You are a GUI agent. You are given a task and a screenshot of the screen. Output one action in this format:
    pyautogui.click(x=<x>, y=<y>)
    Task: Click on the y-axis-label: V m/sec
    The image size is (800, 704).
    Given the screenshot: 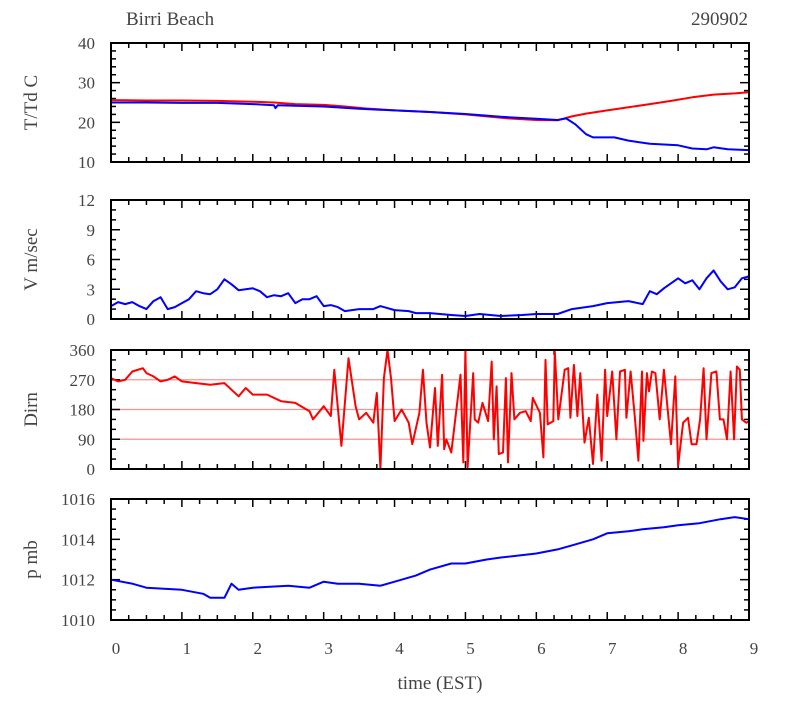 What is the action you would take?
    pyautogui.click(x=31, y=259)
    